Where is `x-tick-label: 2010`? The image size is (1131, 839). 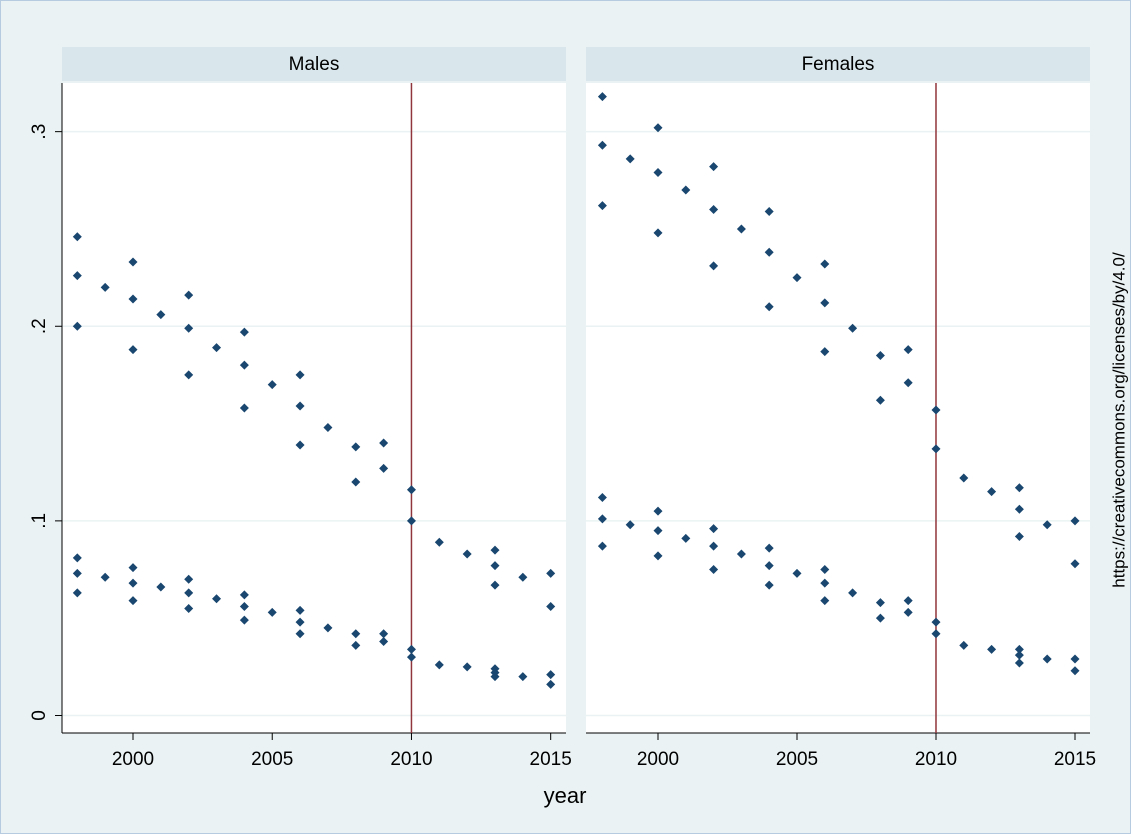 x-tick-label: 2010 is located at coordinates (936, 759).